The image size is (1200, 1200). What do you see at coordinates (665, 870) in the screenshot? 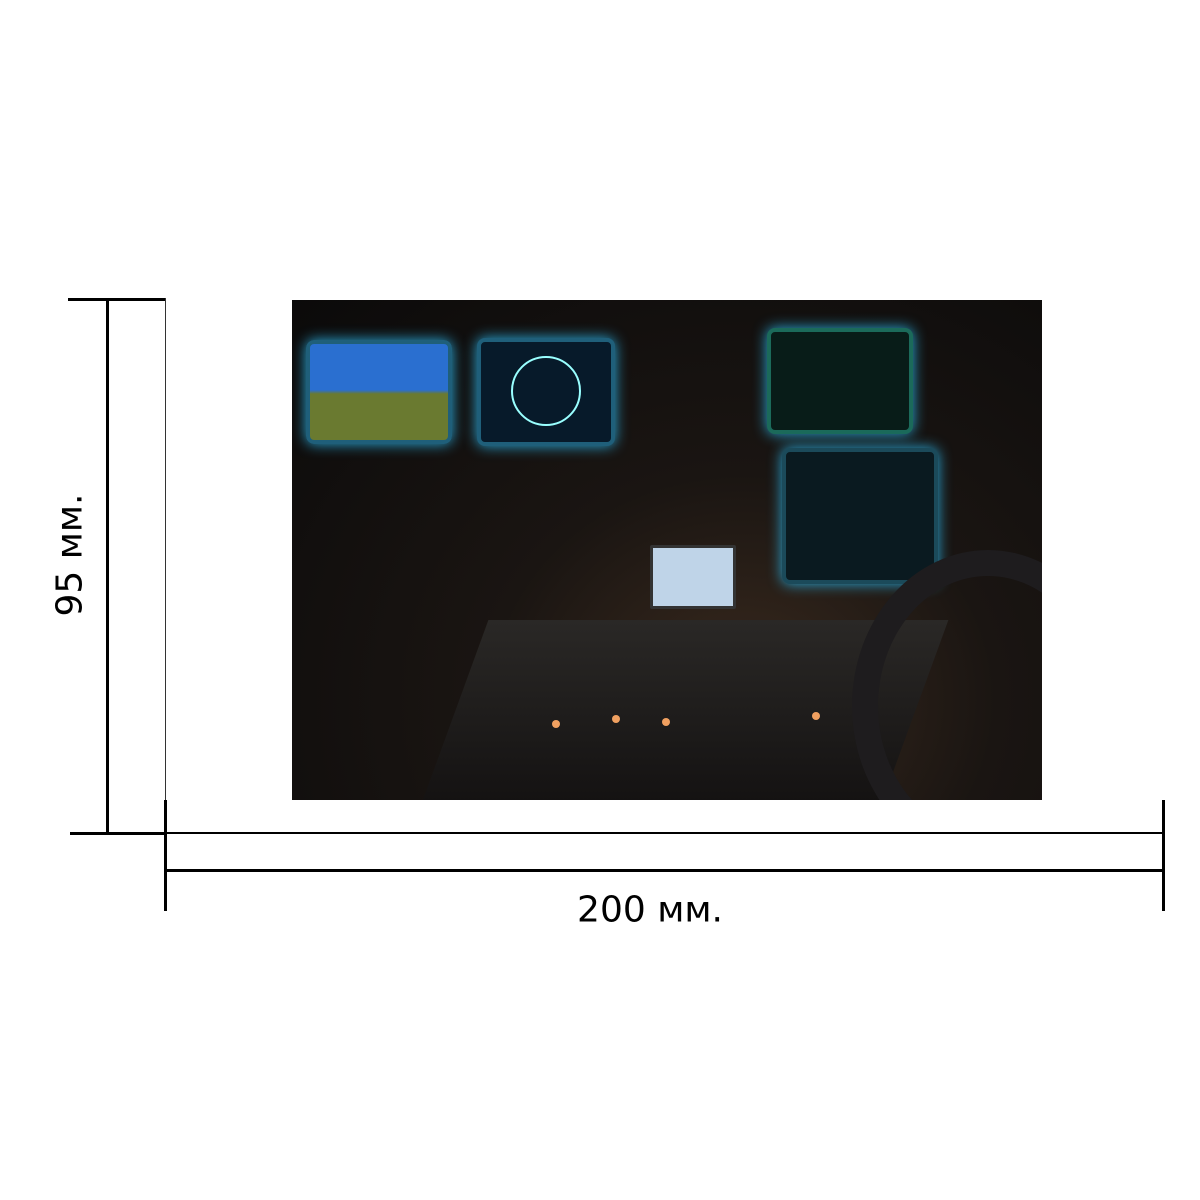
I see `width-dimension-line` at bounding box center [665, 870].